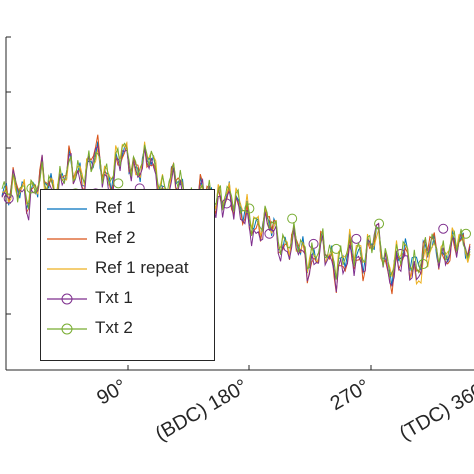 Image resolution: width=474 pixels, height=474 pixels. I want to click on legend-item: Txt 1, so click(127, 300).